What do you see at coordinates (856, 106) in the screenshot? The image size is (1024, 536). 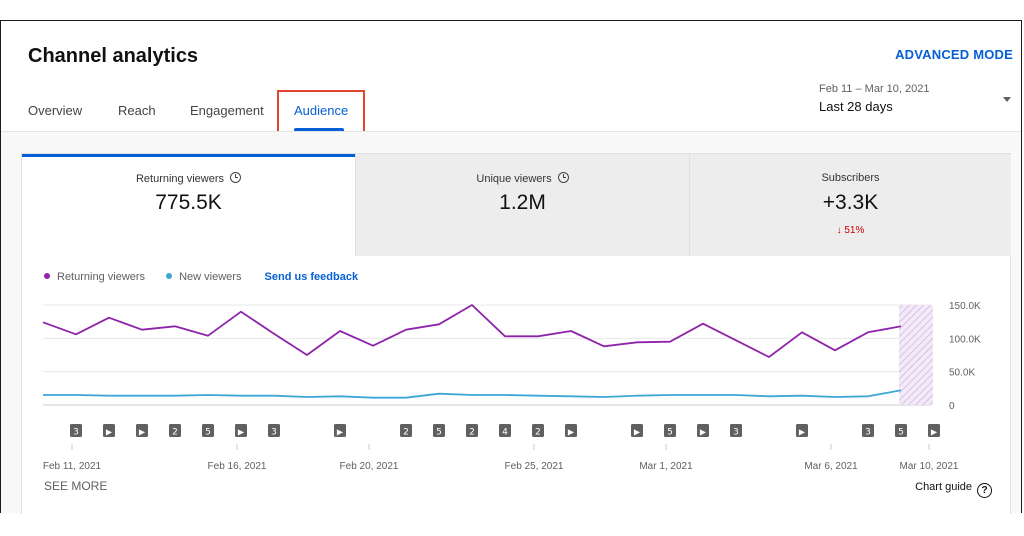 I see `date-range-label: Last 28 days` at bounding box center [856, 106].